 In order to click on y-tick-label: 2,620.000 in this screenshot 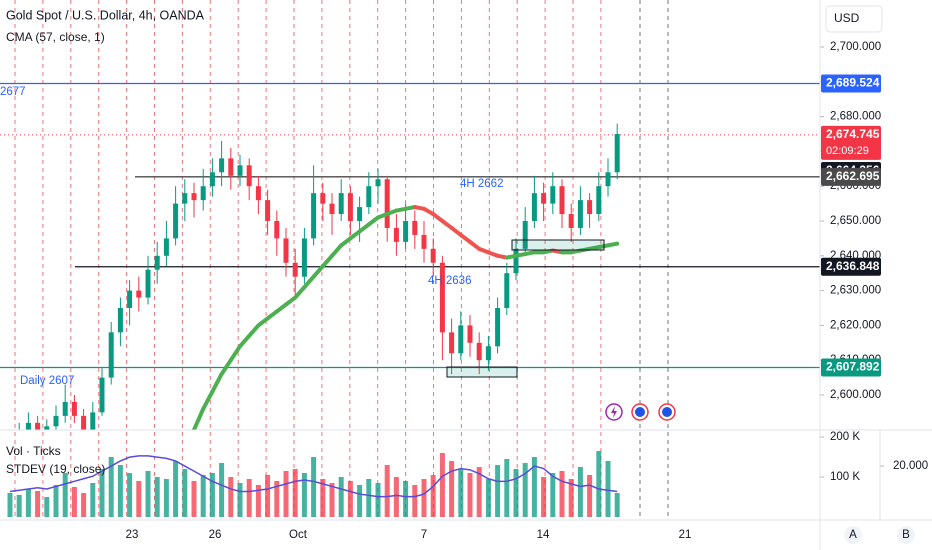, I will do `click(855, 325)`.